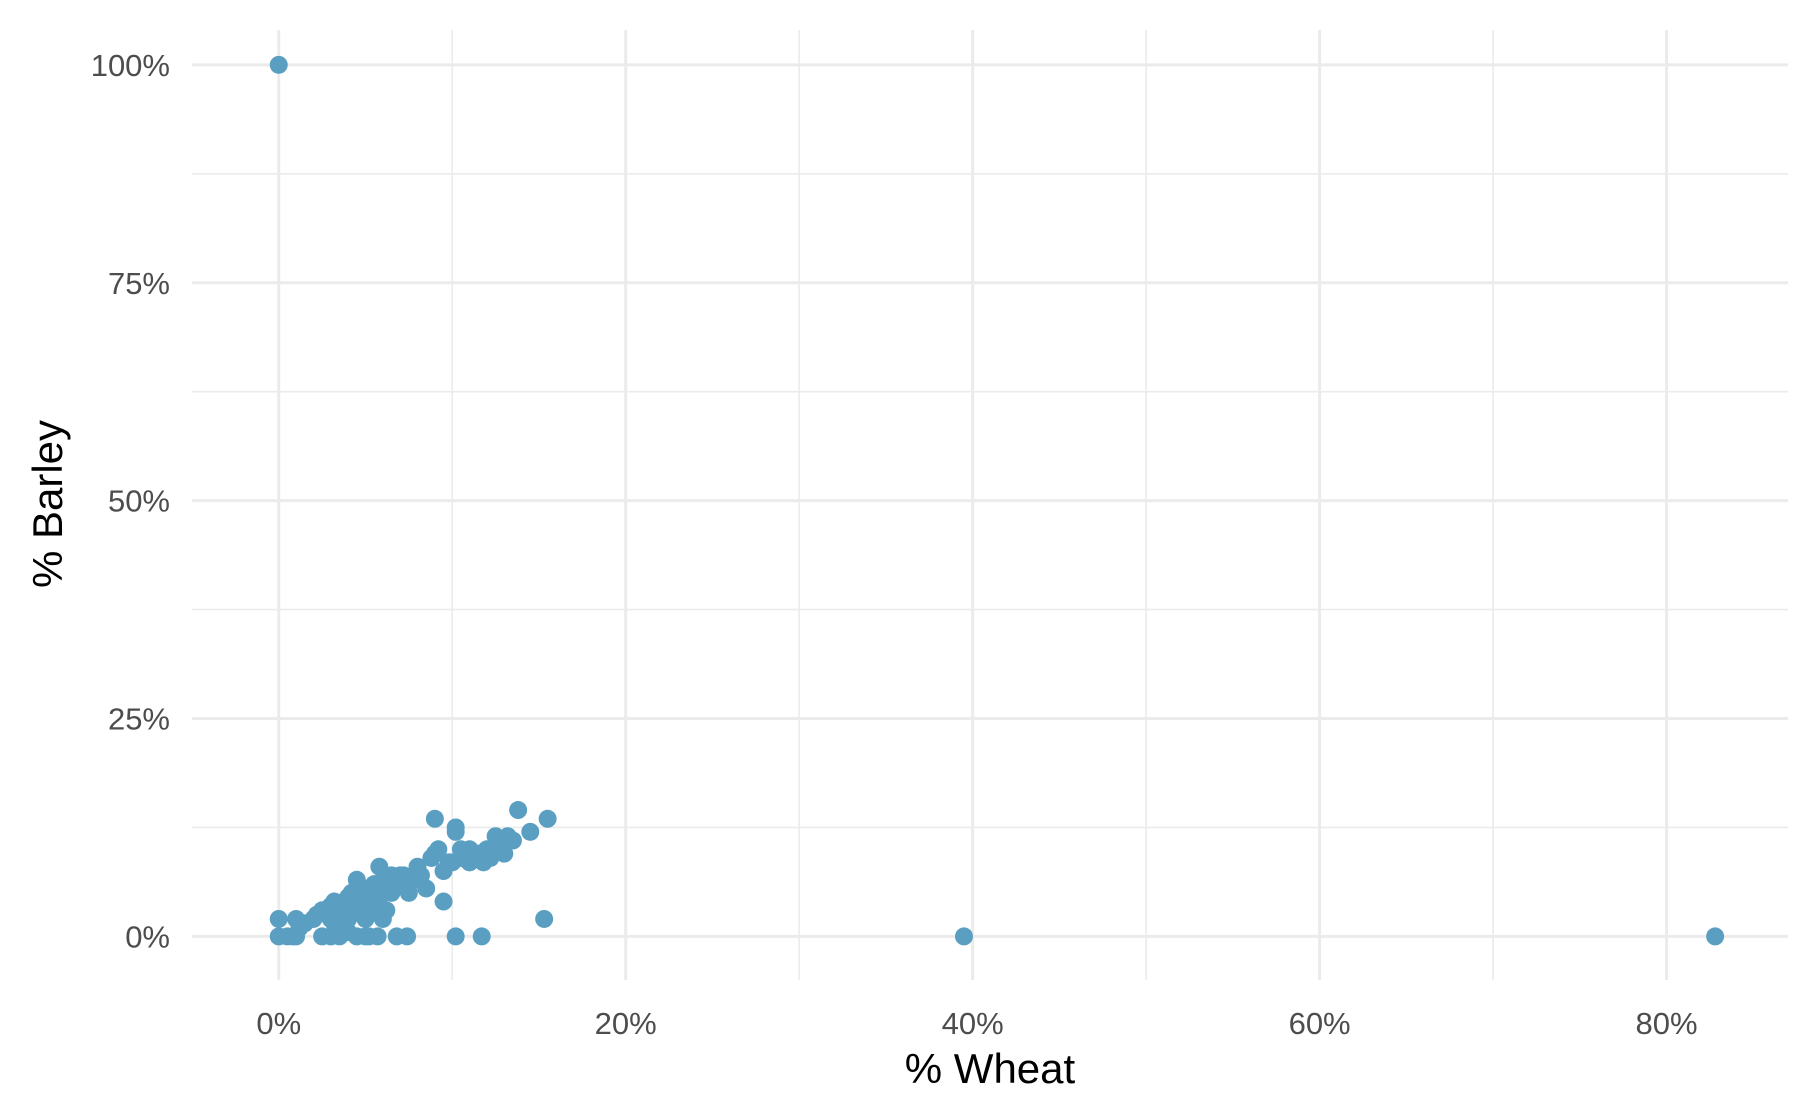 The image size is (1800, 1117). Describe the element at coordinates (147, 936) in the screenshot. I see `y-tick-label: 0%` at that location.